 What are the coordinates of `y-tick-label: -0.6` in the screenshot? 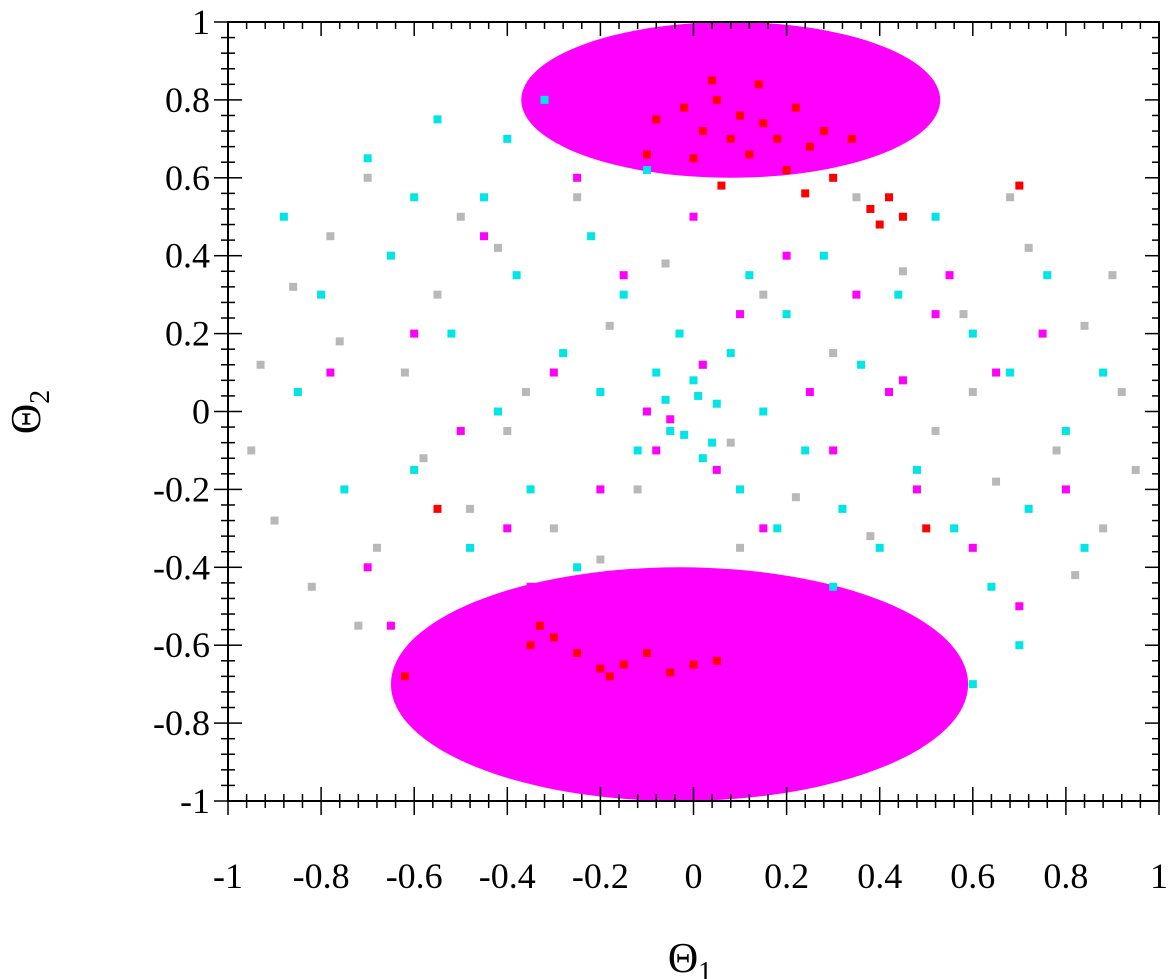 It's located at (181, 645).